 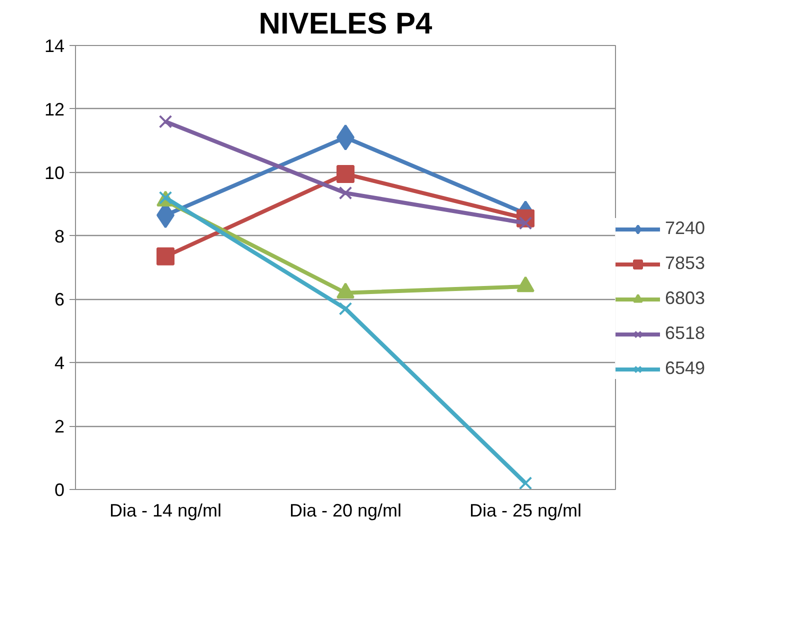 What do you see at coordinates (525, 510) in the screenshot?
I see `x-tick-label: Dia - 25 ng/ml` at bounding box center [525, 510].